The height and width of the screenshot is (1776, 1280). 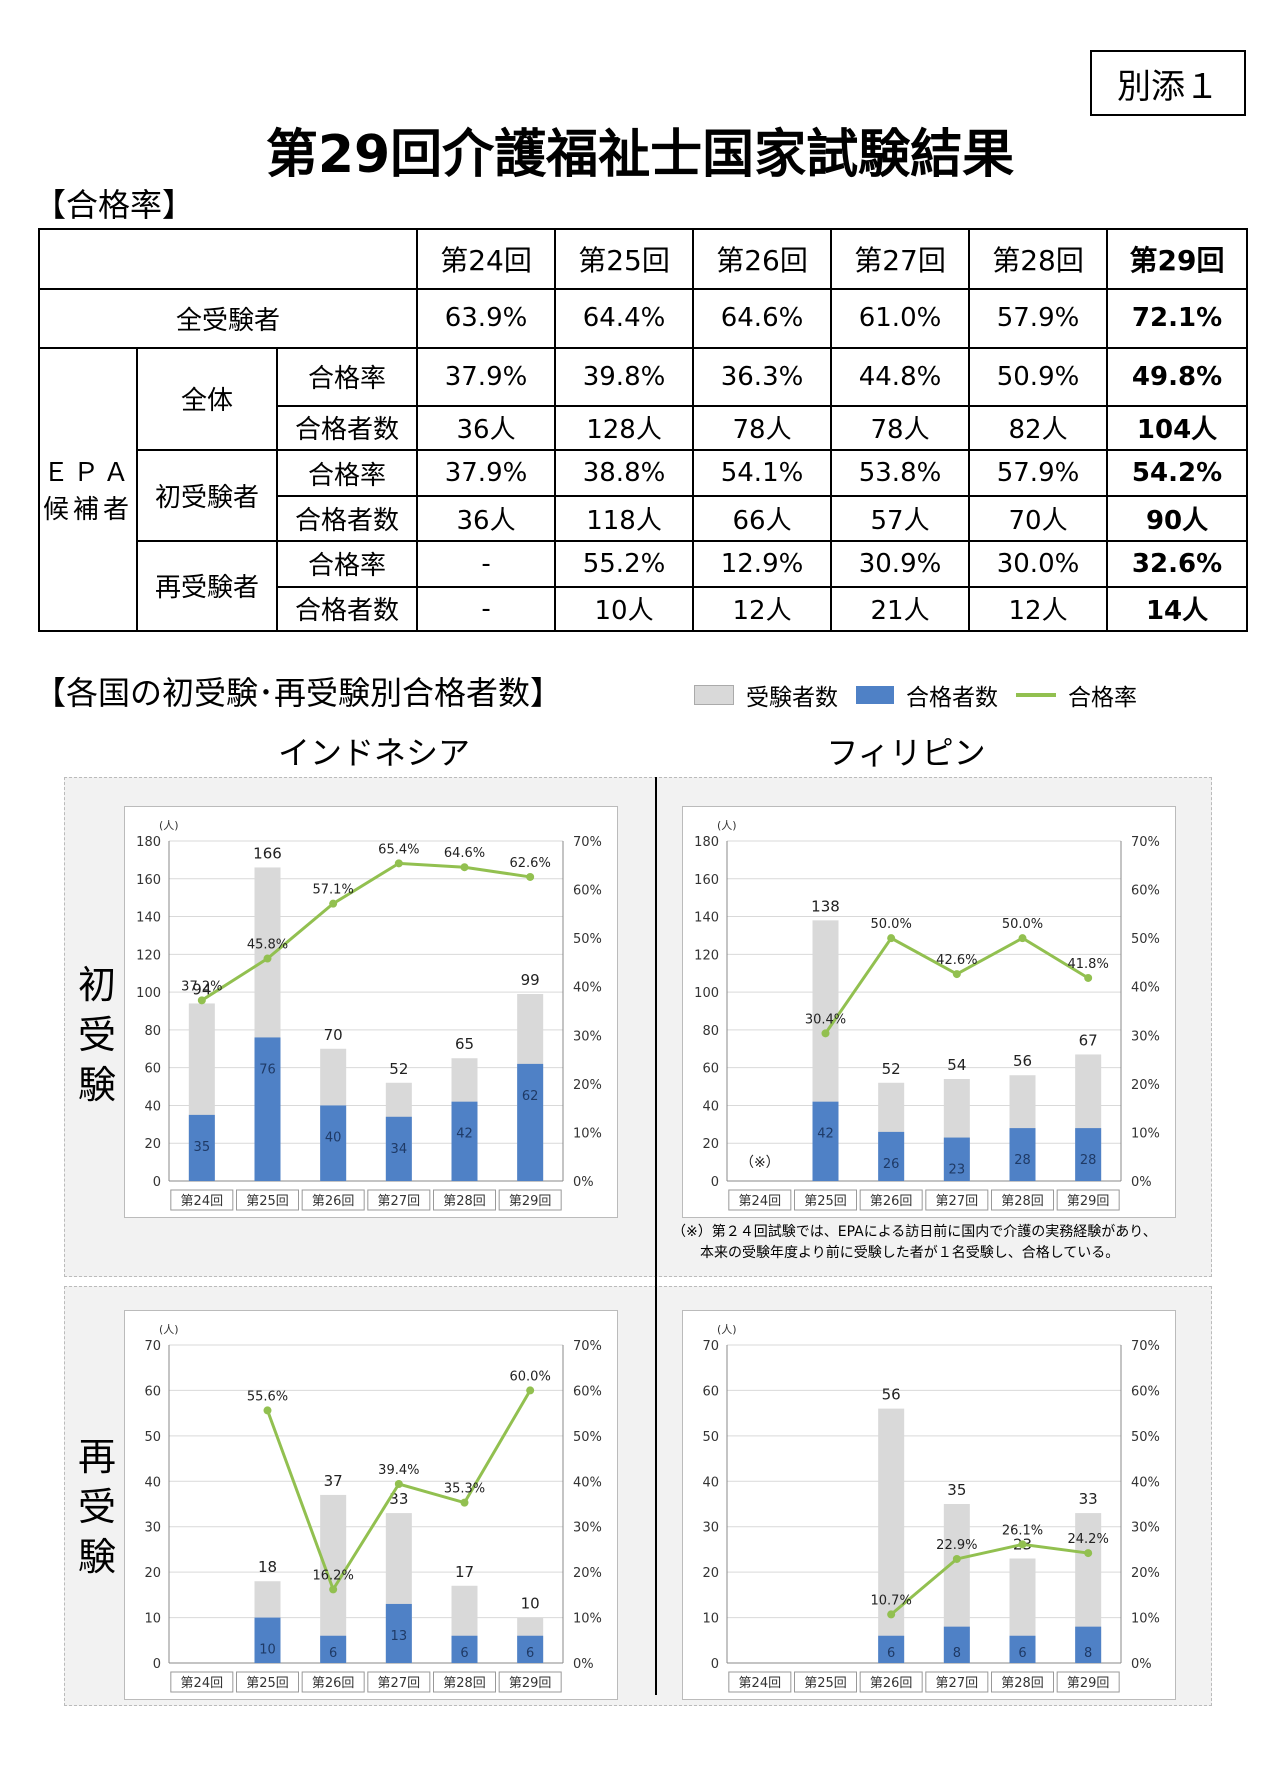 What do you see at coordinates (207, 586) in the screenshot?
I see `group-label: 再受験者` at bounding box center [207, 586].